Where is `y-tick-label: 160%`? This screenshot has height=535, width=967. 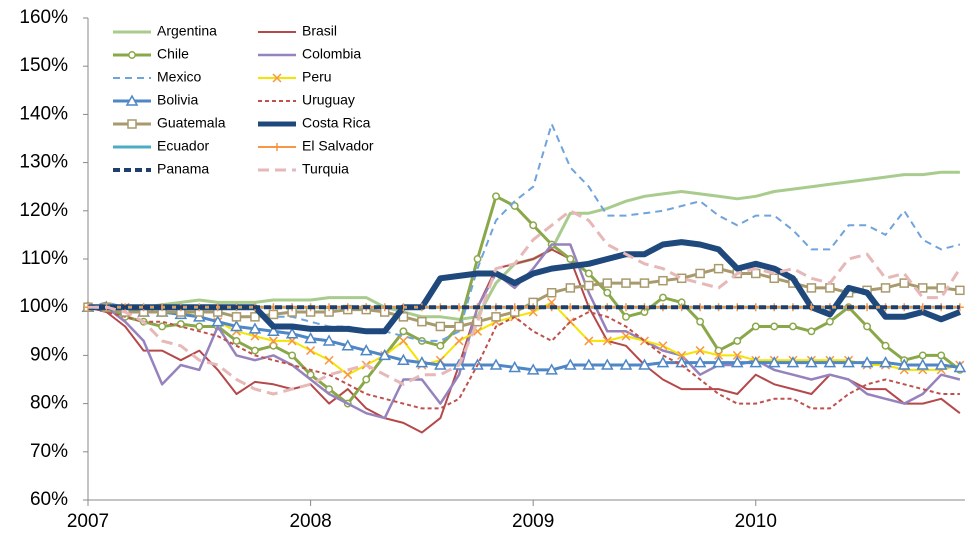
y-tick-label: 160% is located at coordinates (43, 17).